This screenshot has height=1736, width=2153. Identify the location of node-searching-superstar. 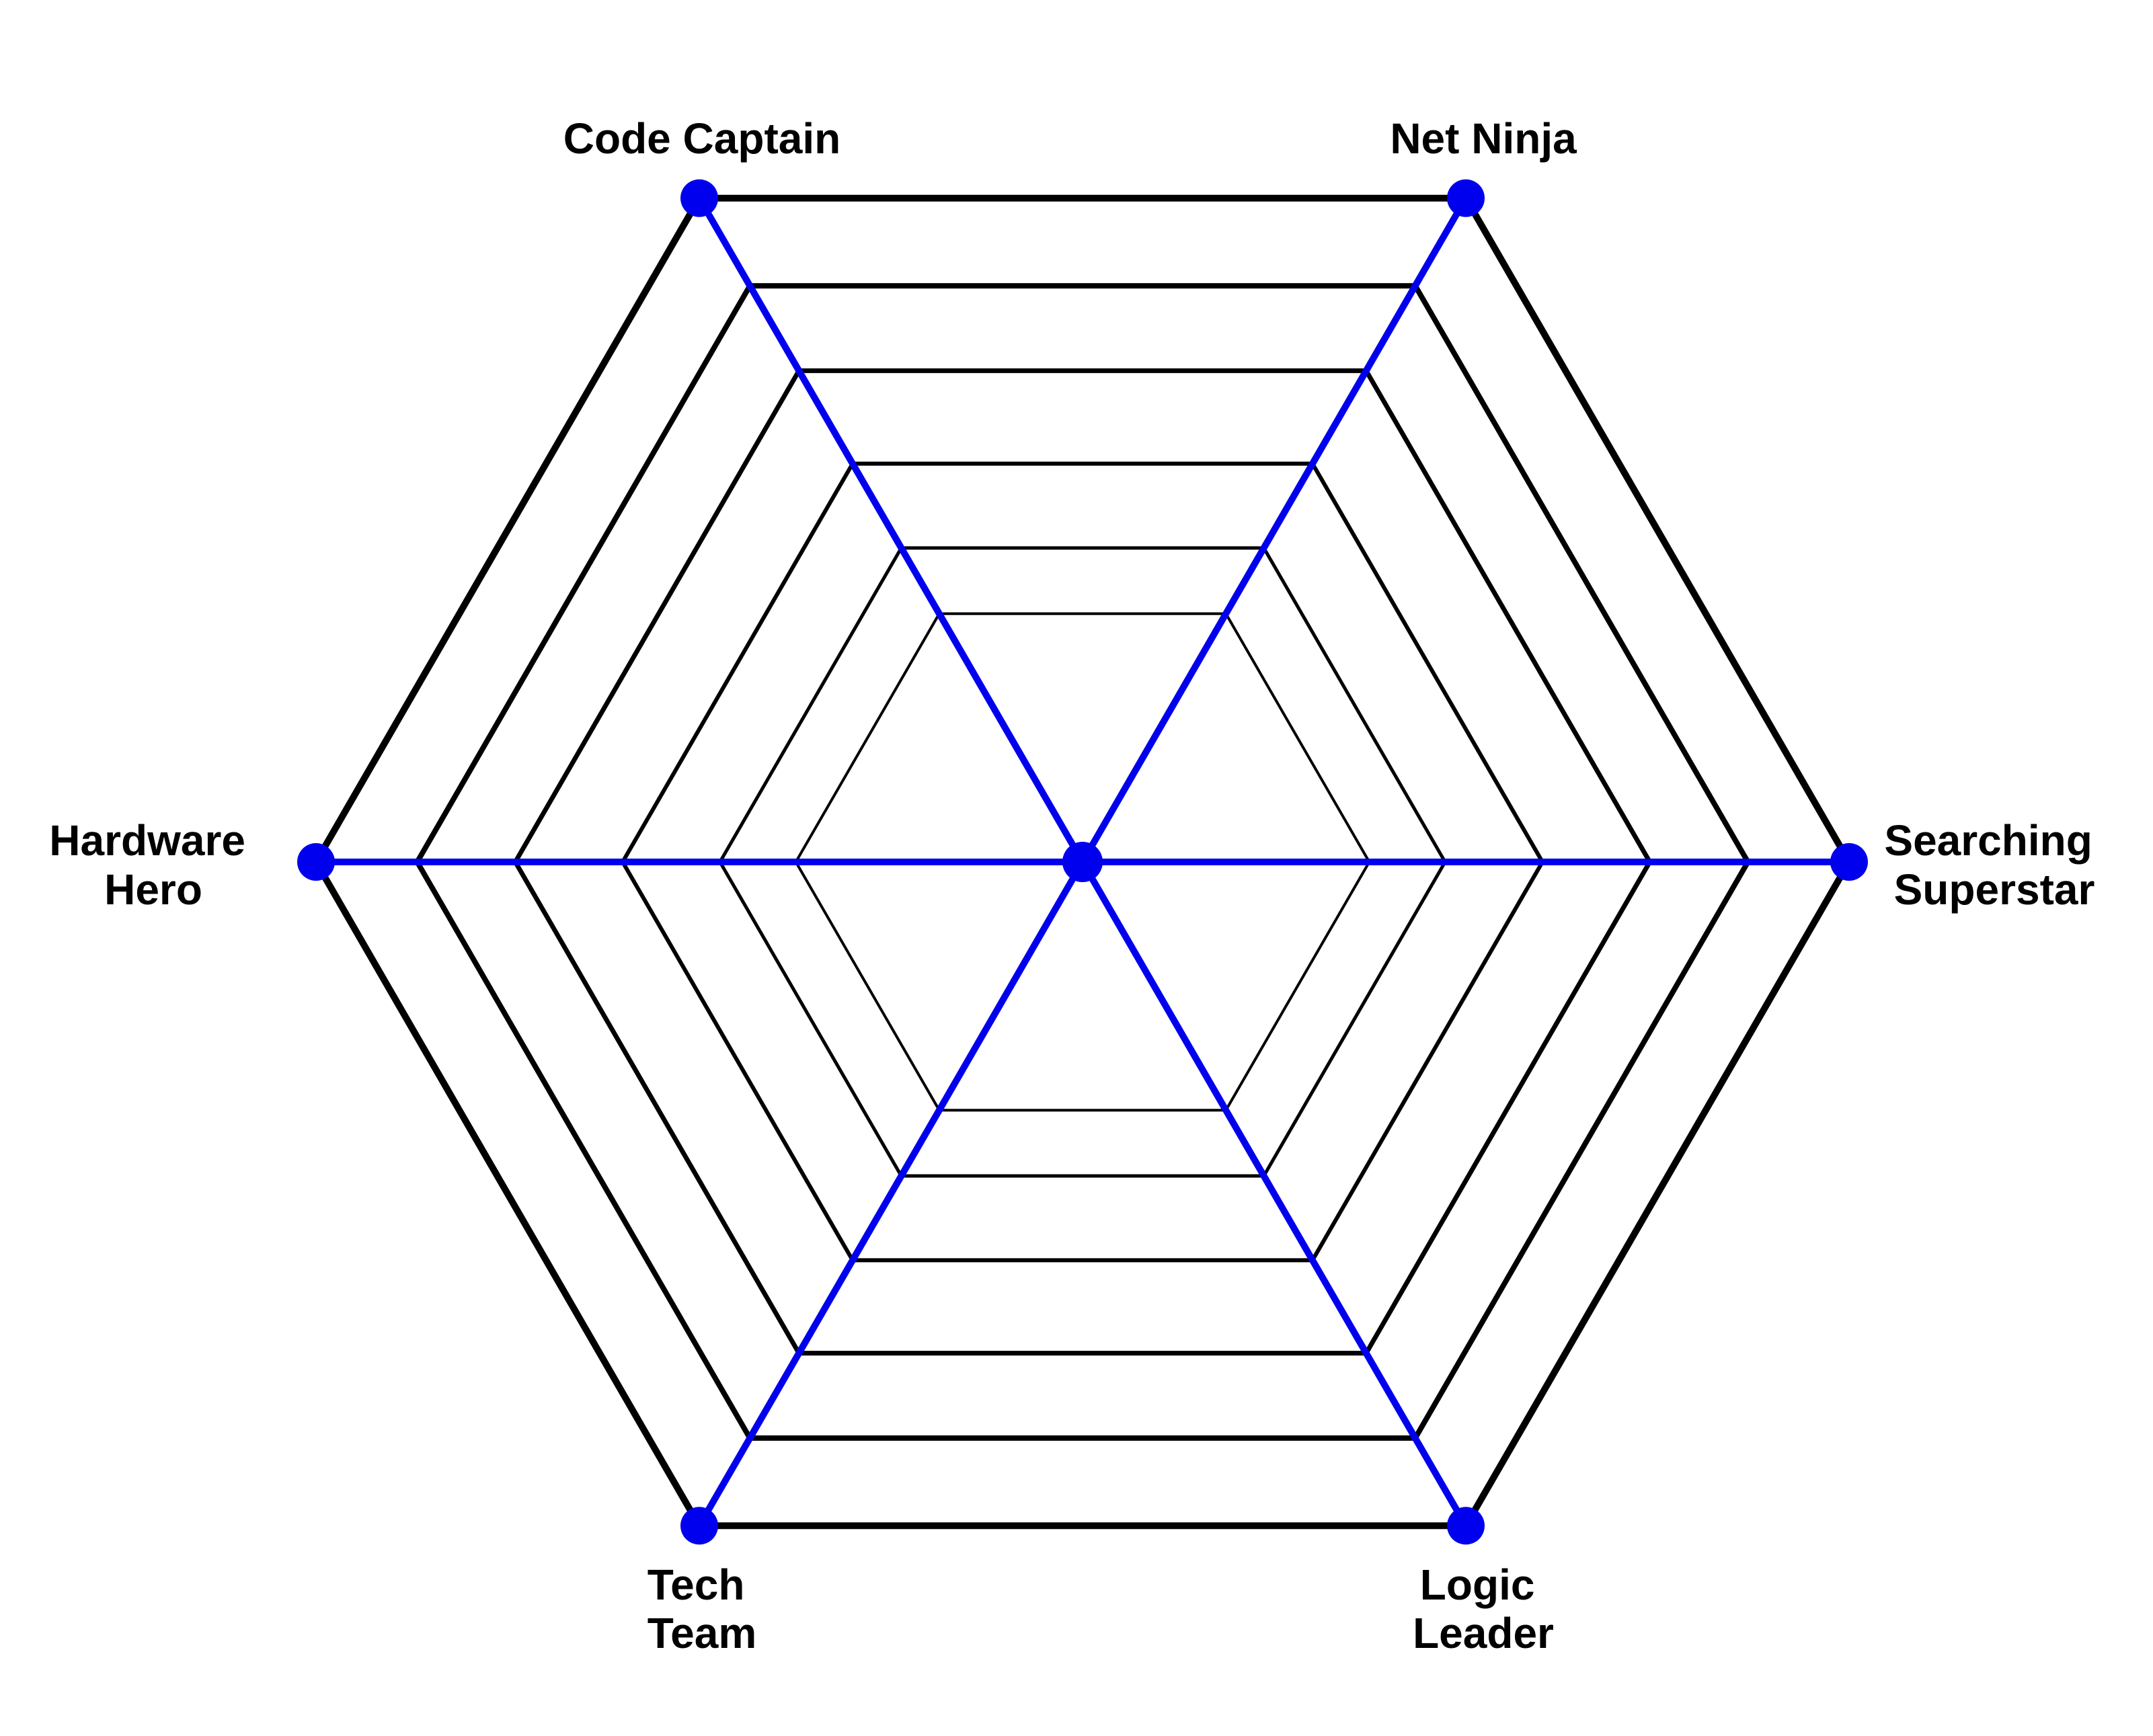
(1849, 862).